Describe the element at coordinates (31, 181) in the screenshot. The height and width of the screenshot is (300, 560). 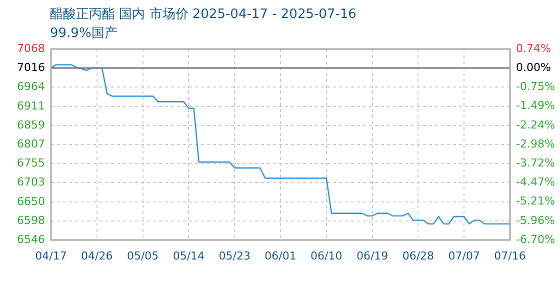
I see `y-tick-label: 6703` at that location.